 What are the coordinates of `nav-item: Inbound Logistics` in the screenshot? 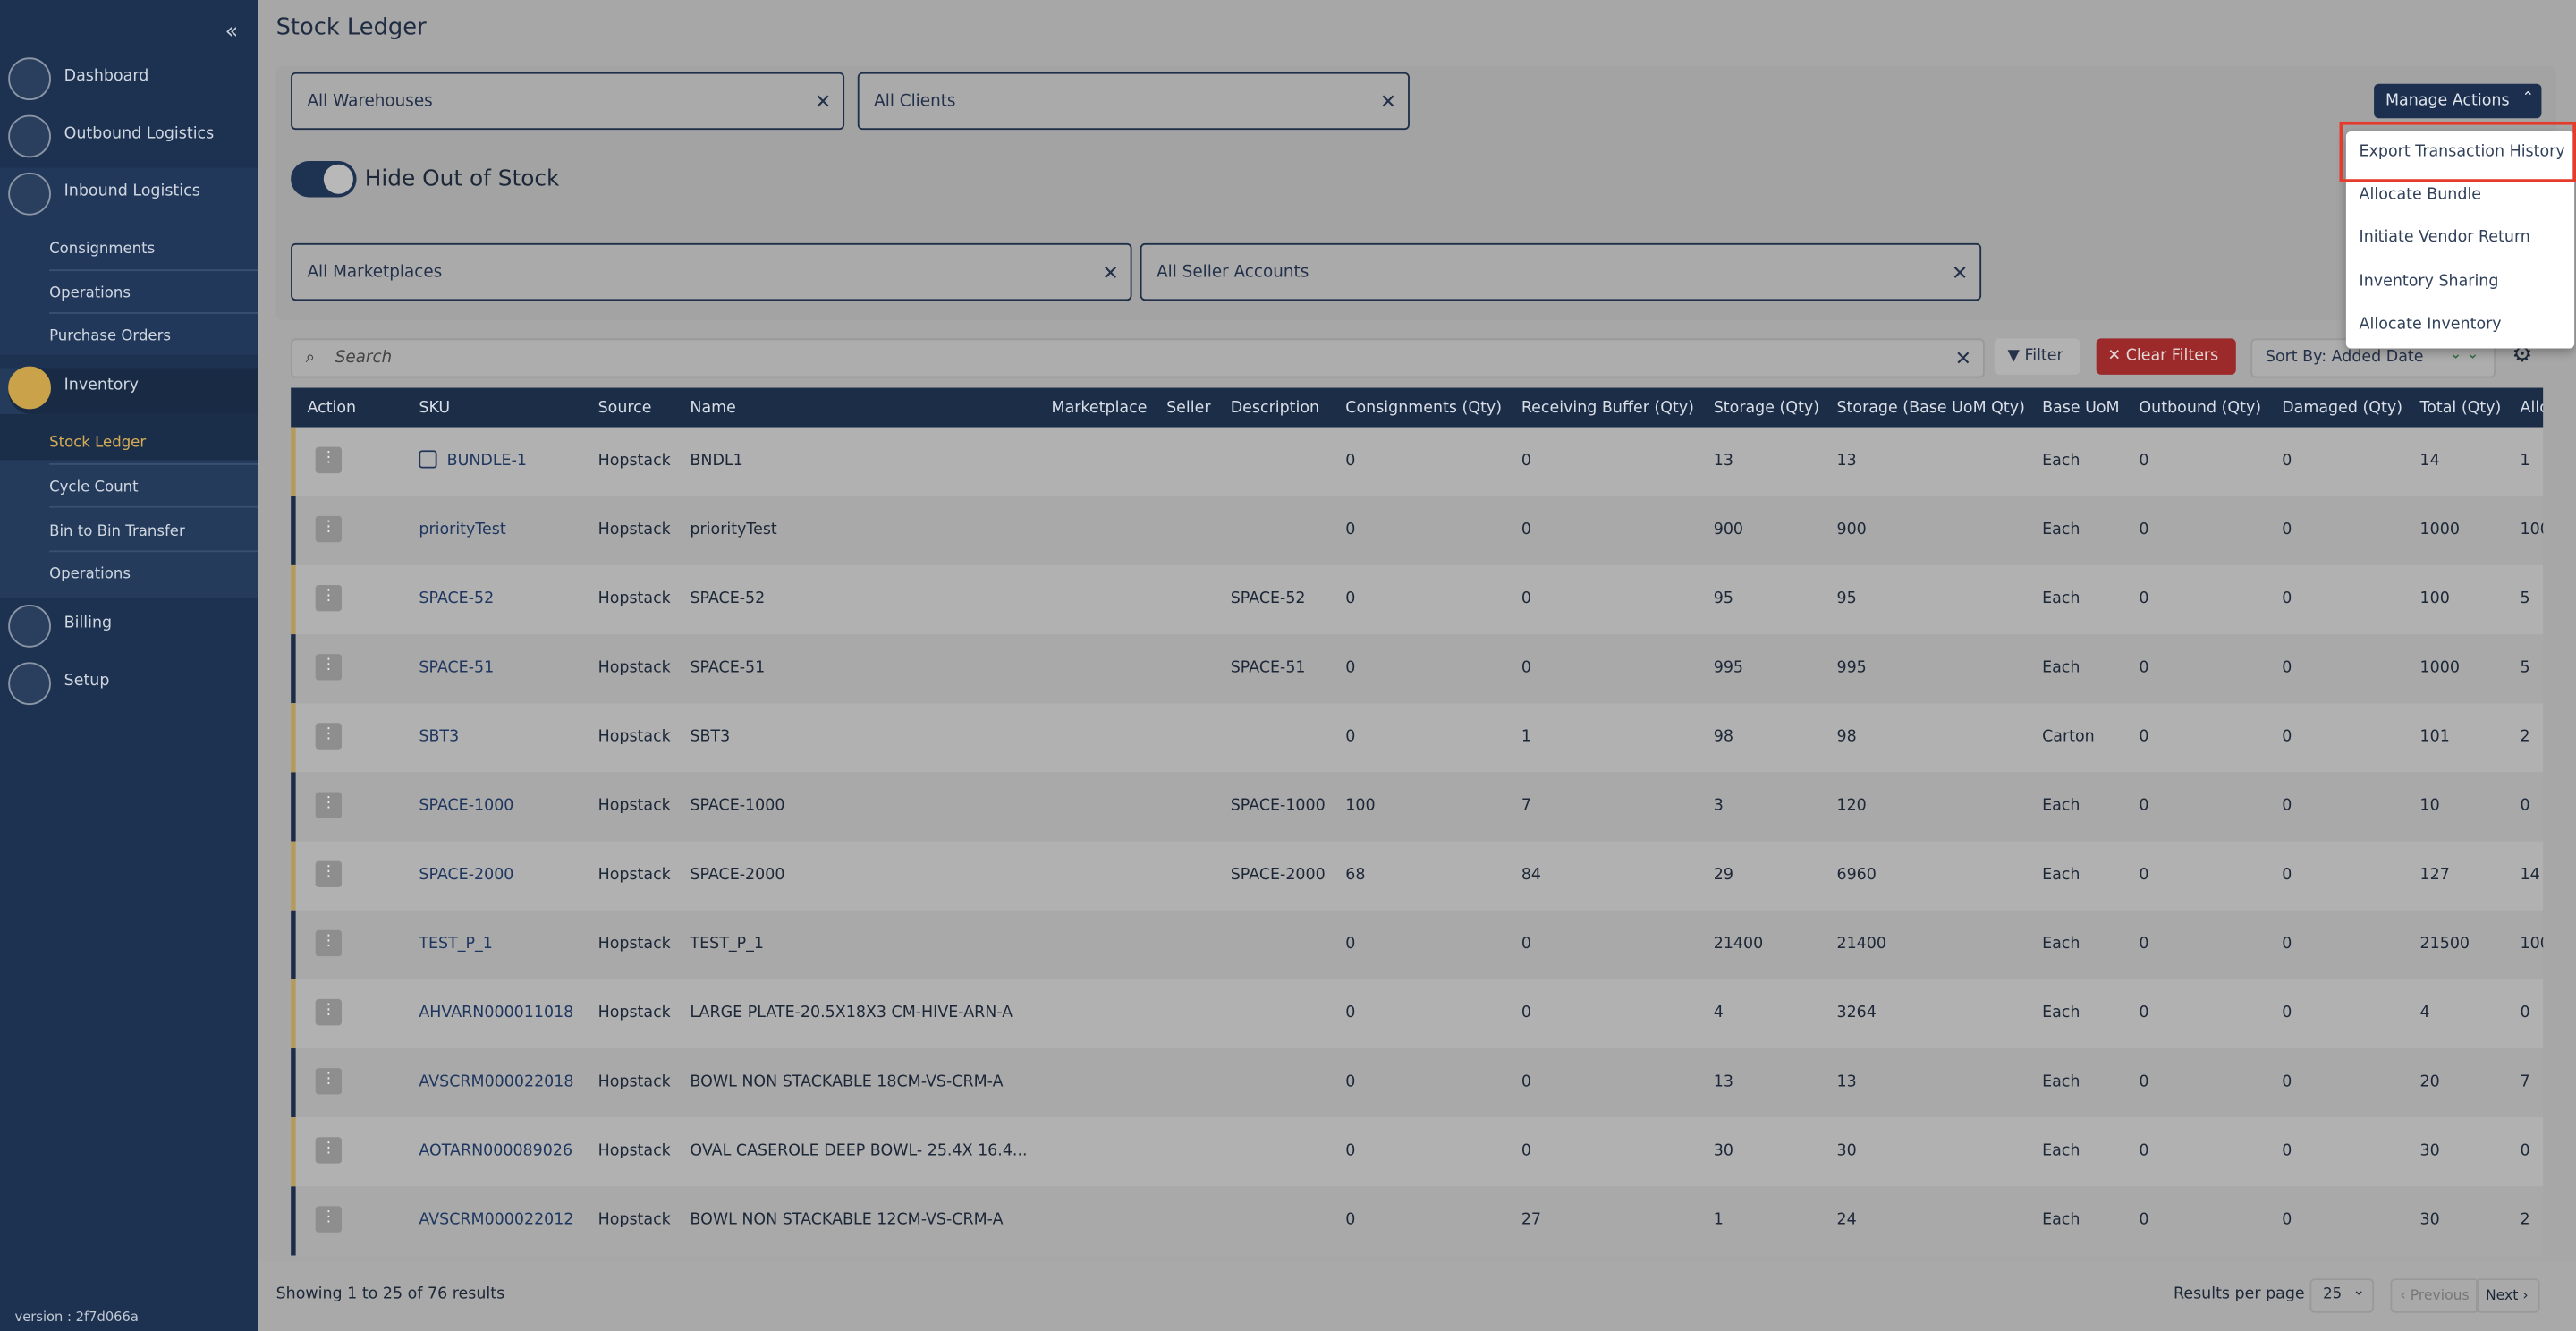 It's located at (129, 192).